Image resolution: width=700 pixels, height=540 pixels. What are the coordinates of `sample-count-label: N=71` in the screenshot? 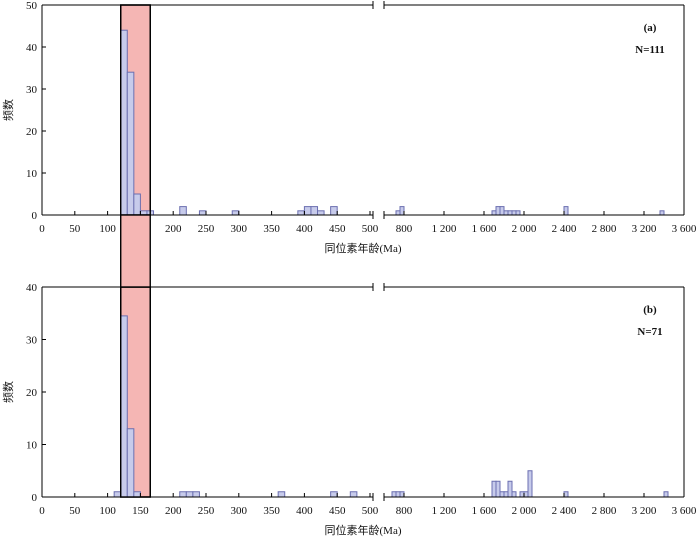 It's located at (649, 332).